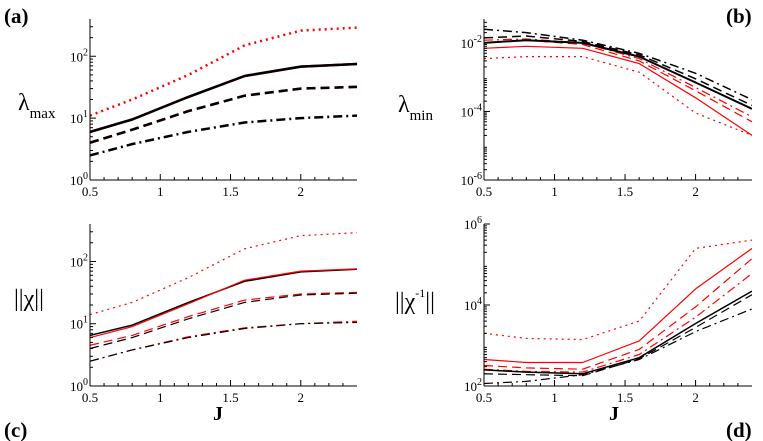 The image size is (763, 441). I want to click on panel-d-ylabel-sup: -1, so click(420, 293).